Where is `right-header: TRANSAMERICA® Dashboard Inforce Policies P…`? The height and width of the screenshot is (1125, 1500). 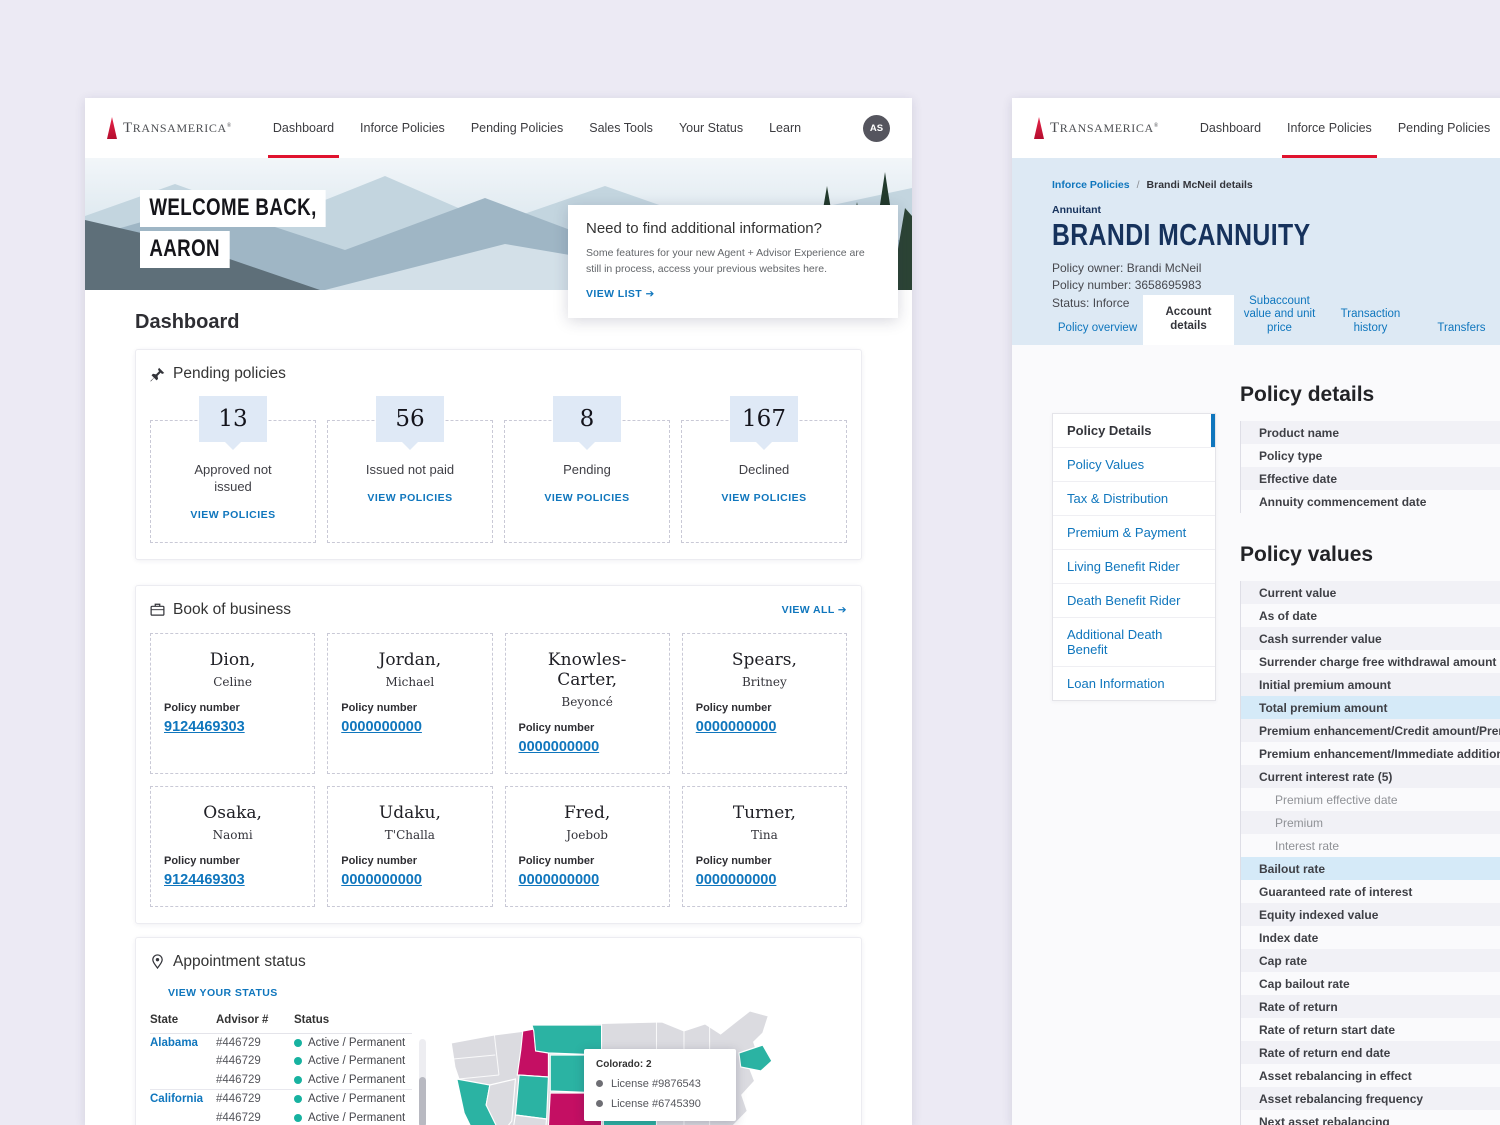 right-header: TRANSAMERICA® Dashboard Inforce Policies P… is located at coordinates (1256, 128).